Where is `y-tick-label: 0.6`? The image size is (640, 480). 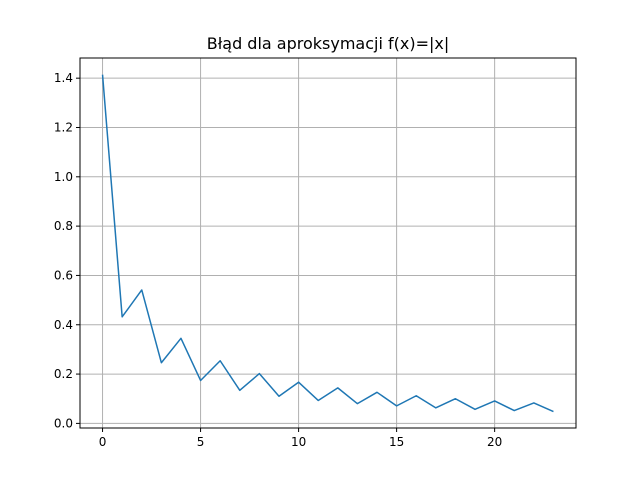 y-tick-label: 0.6 is located at coordinates (63, 275).